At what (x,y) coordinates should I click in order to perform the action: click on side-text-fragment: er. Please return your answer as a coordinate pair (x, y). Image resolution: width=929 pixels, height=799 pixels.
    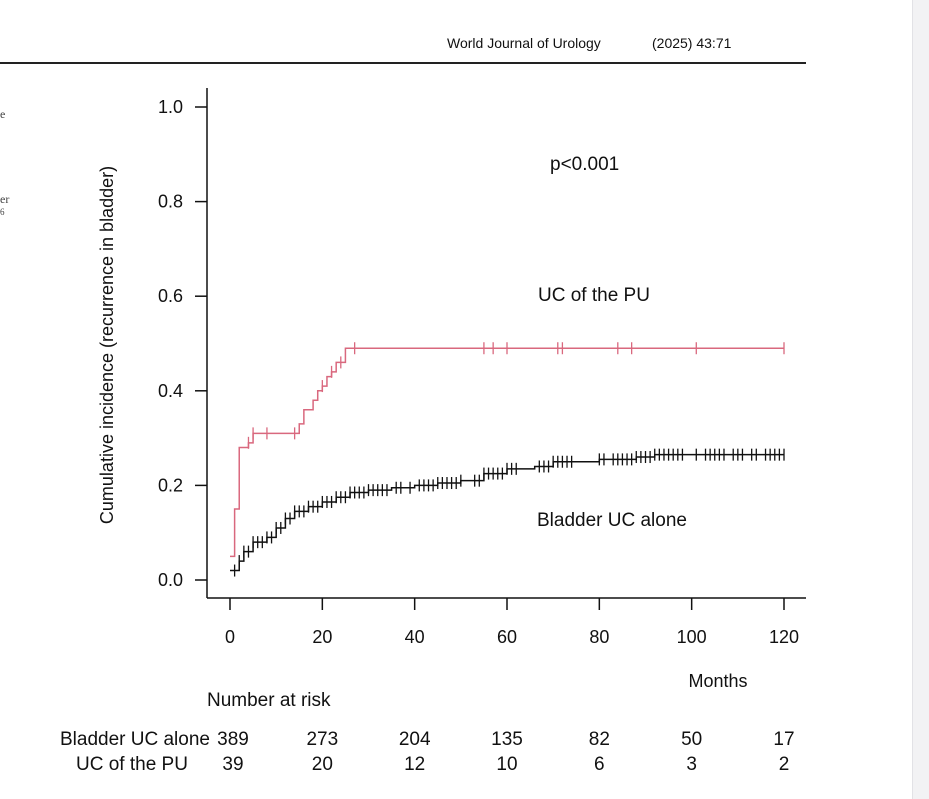
    Looking at the image, I should click on (5, 199).